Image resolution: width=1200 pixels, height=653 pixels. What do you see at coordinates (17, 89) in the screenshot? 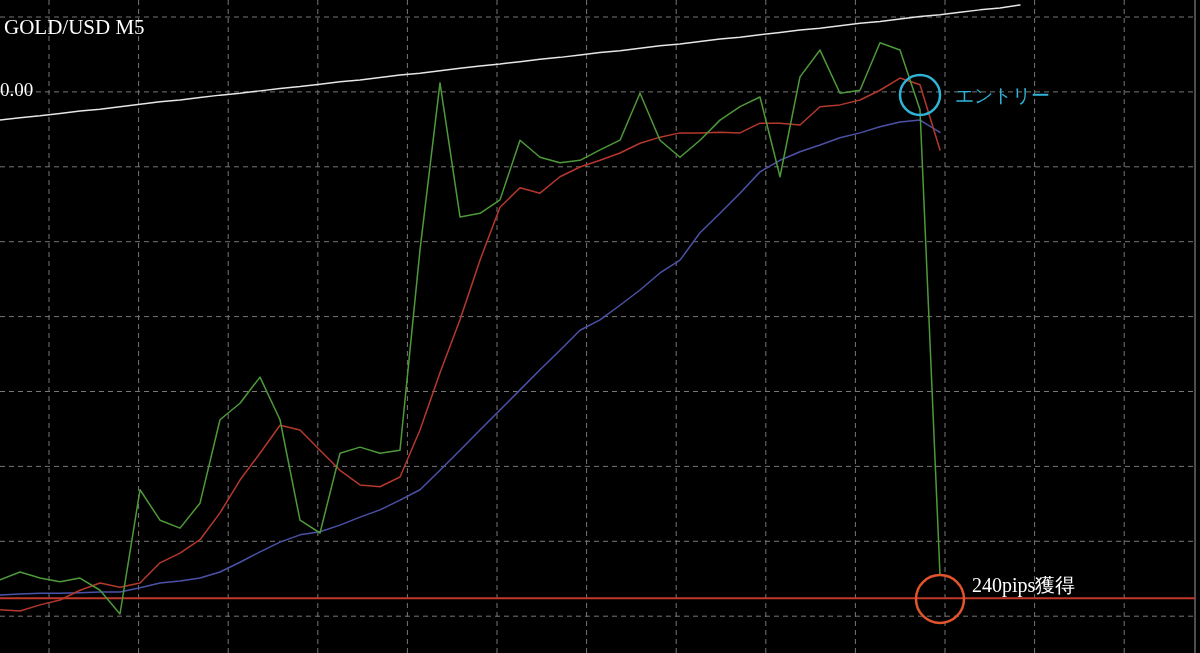
I see `annotation: 0.00` at bounding box center [17, 89].